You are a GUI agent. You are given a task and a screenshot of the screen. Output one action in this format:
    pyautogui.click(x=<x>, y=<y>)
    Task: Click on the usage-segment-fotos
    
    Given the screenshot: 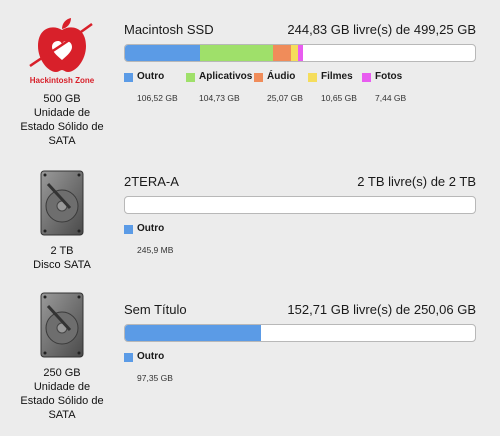 What is the action you would take?
    pyautogui.click(x=300, y=53)
    